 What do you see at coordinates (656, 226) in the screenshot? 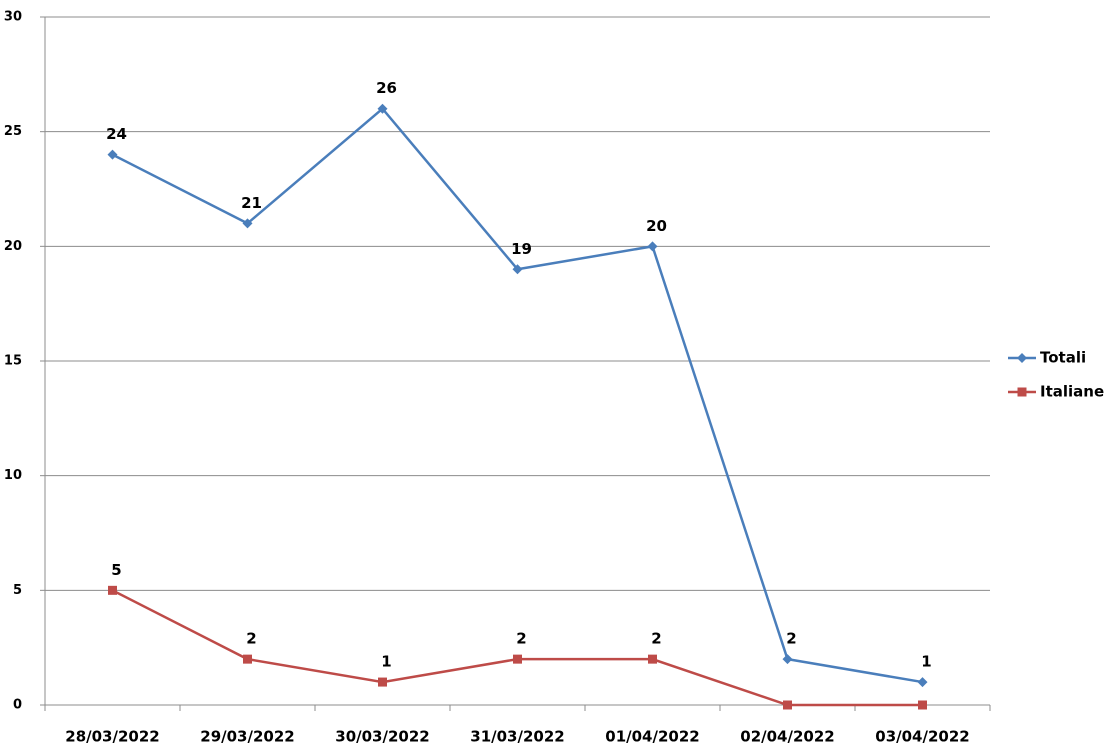
I see `data-label: 20` at bounding box center [656, 226].